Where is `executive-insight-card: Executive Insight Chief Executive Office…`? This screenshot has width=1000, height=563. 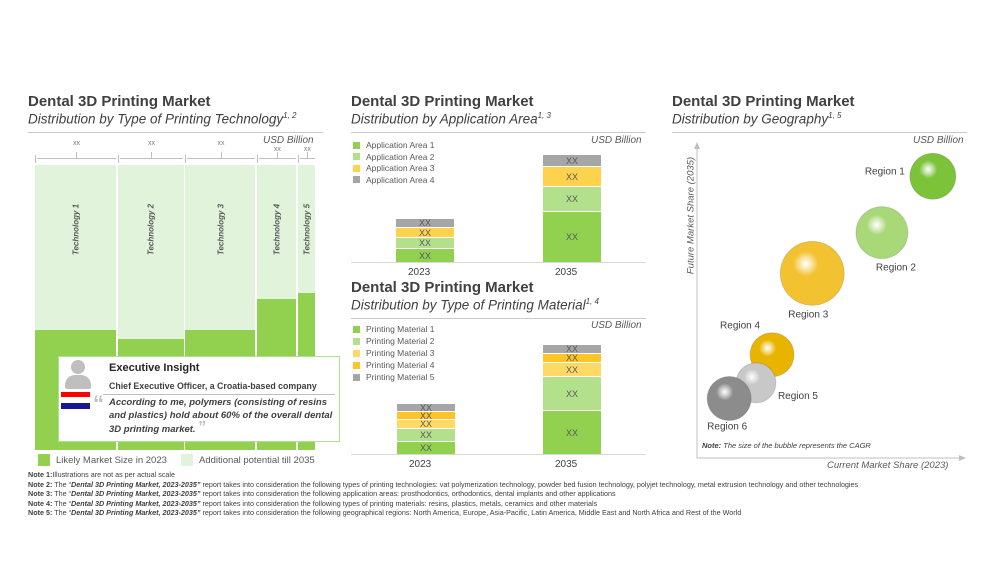 executive-insight-card: Executive Insight Chief Executive Office… is located at coordinates (199, 399).